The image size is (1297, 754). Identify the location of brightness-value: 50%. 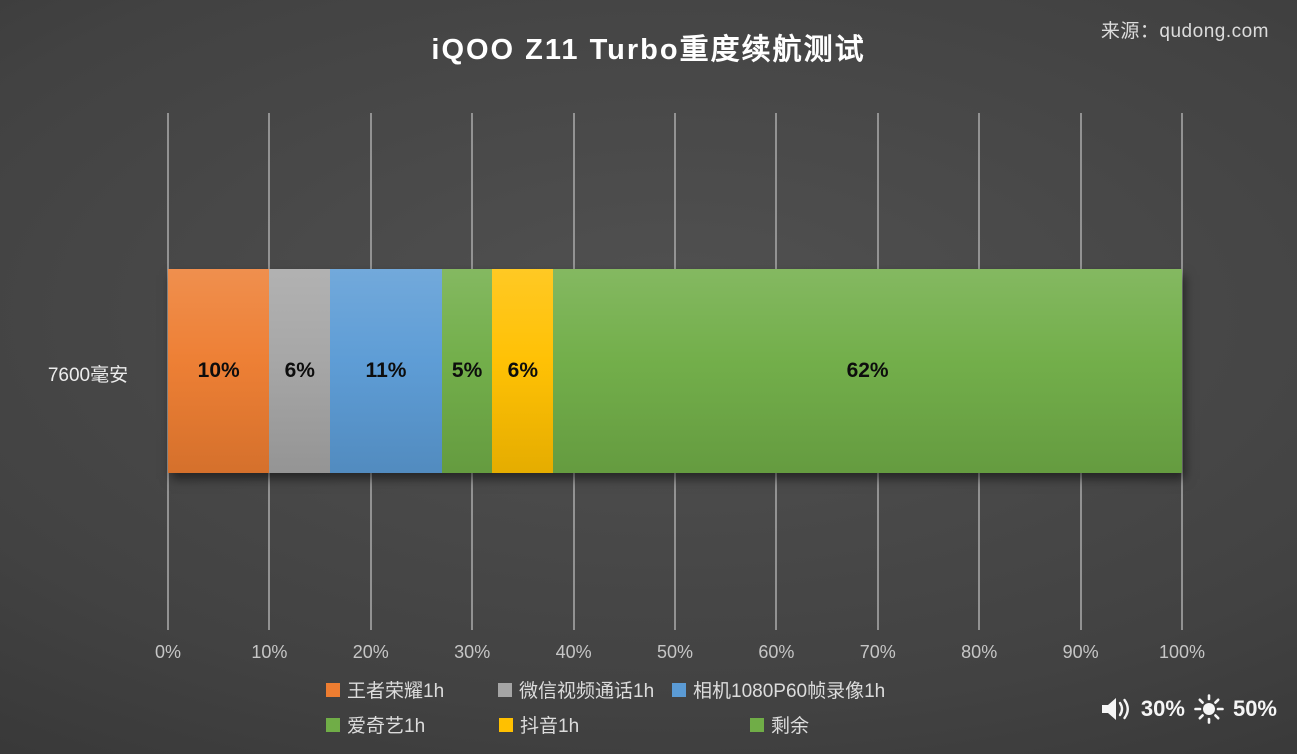
(1254, 708).